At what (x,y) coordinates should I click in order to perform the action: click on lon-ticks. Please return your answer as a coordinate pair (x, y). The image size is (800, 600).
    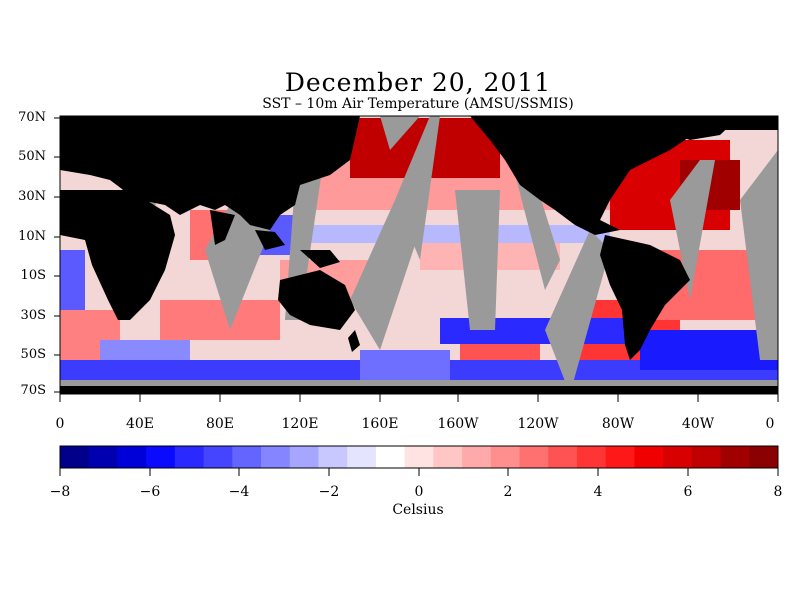
    Looking at the image, I should click on (419, 398).